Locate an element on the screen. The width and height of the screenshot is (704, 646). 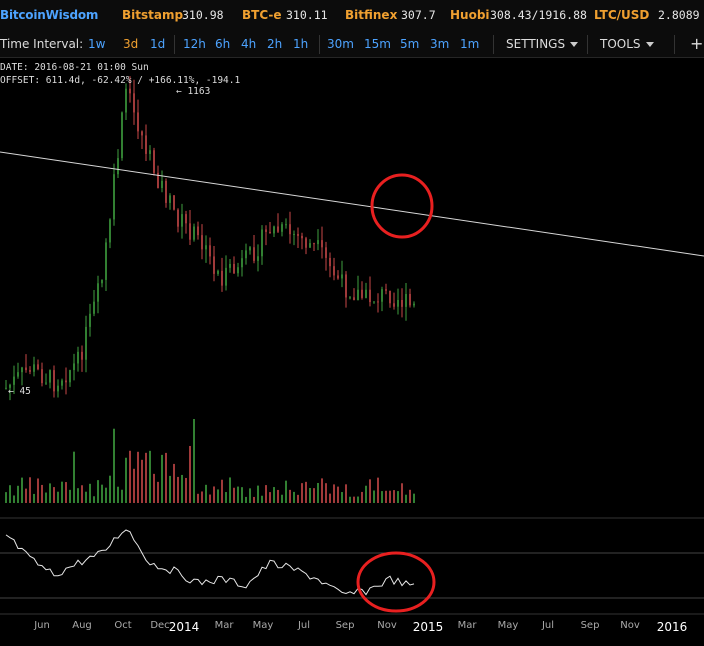
interval-30m: 30m is located at coordinates (340, 44).